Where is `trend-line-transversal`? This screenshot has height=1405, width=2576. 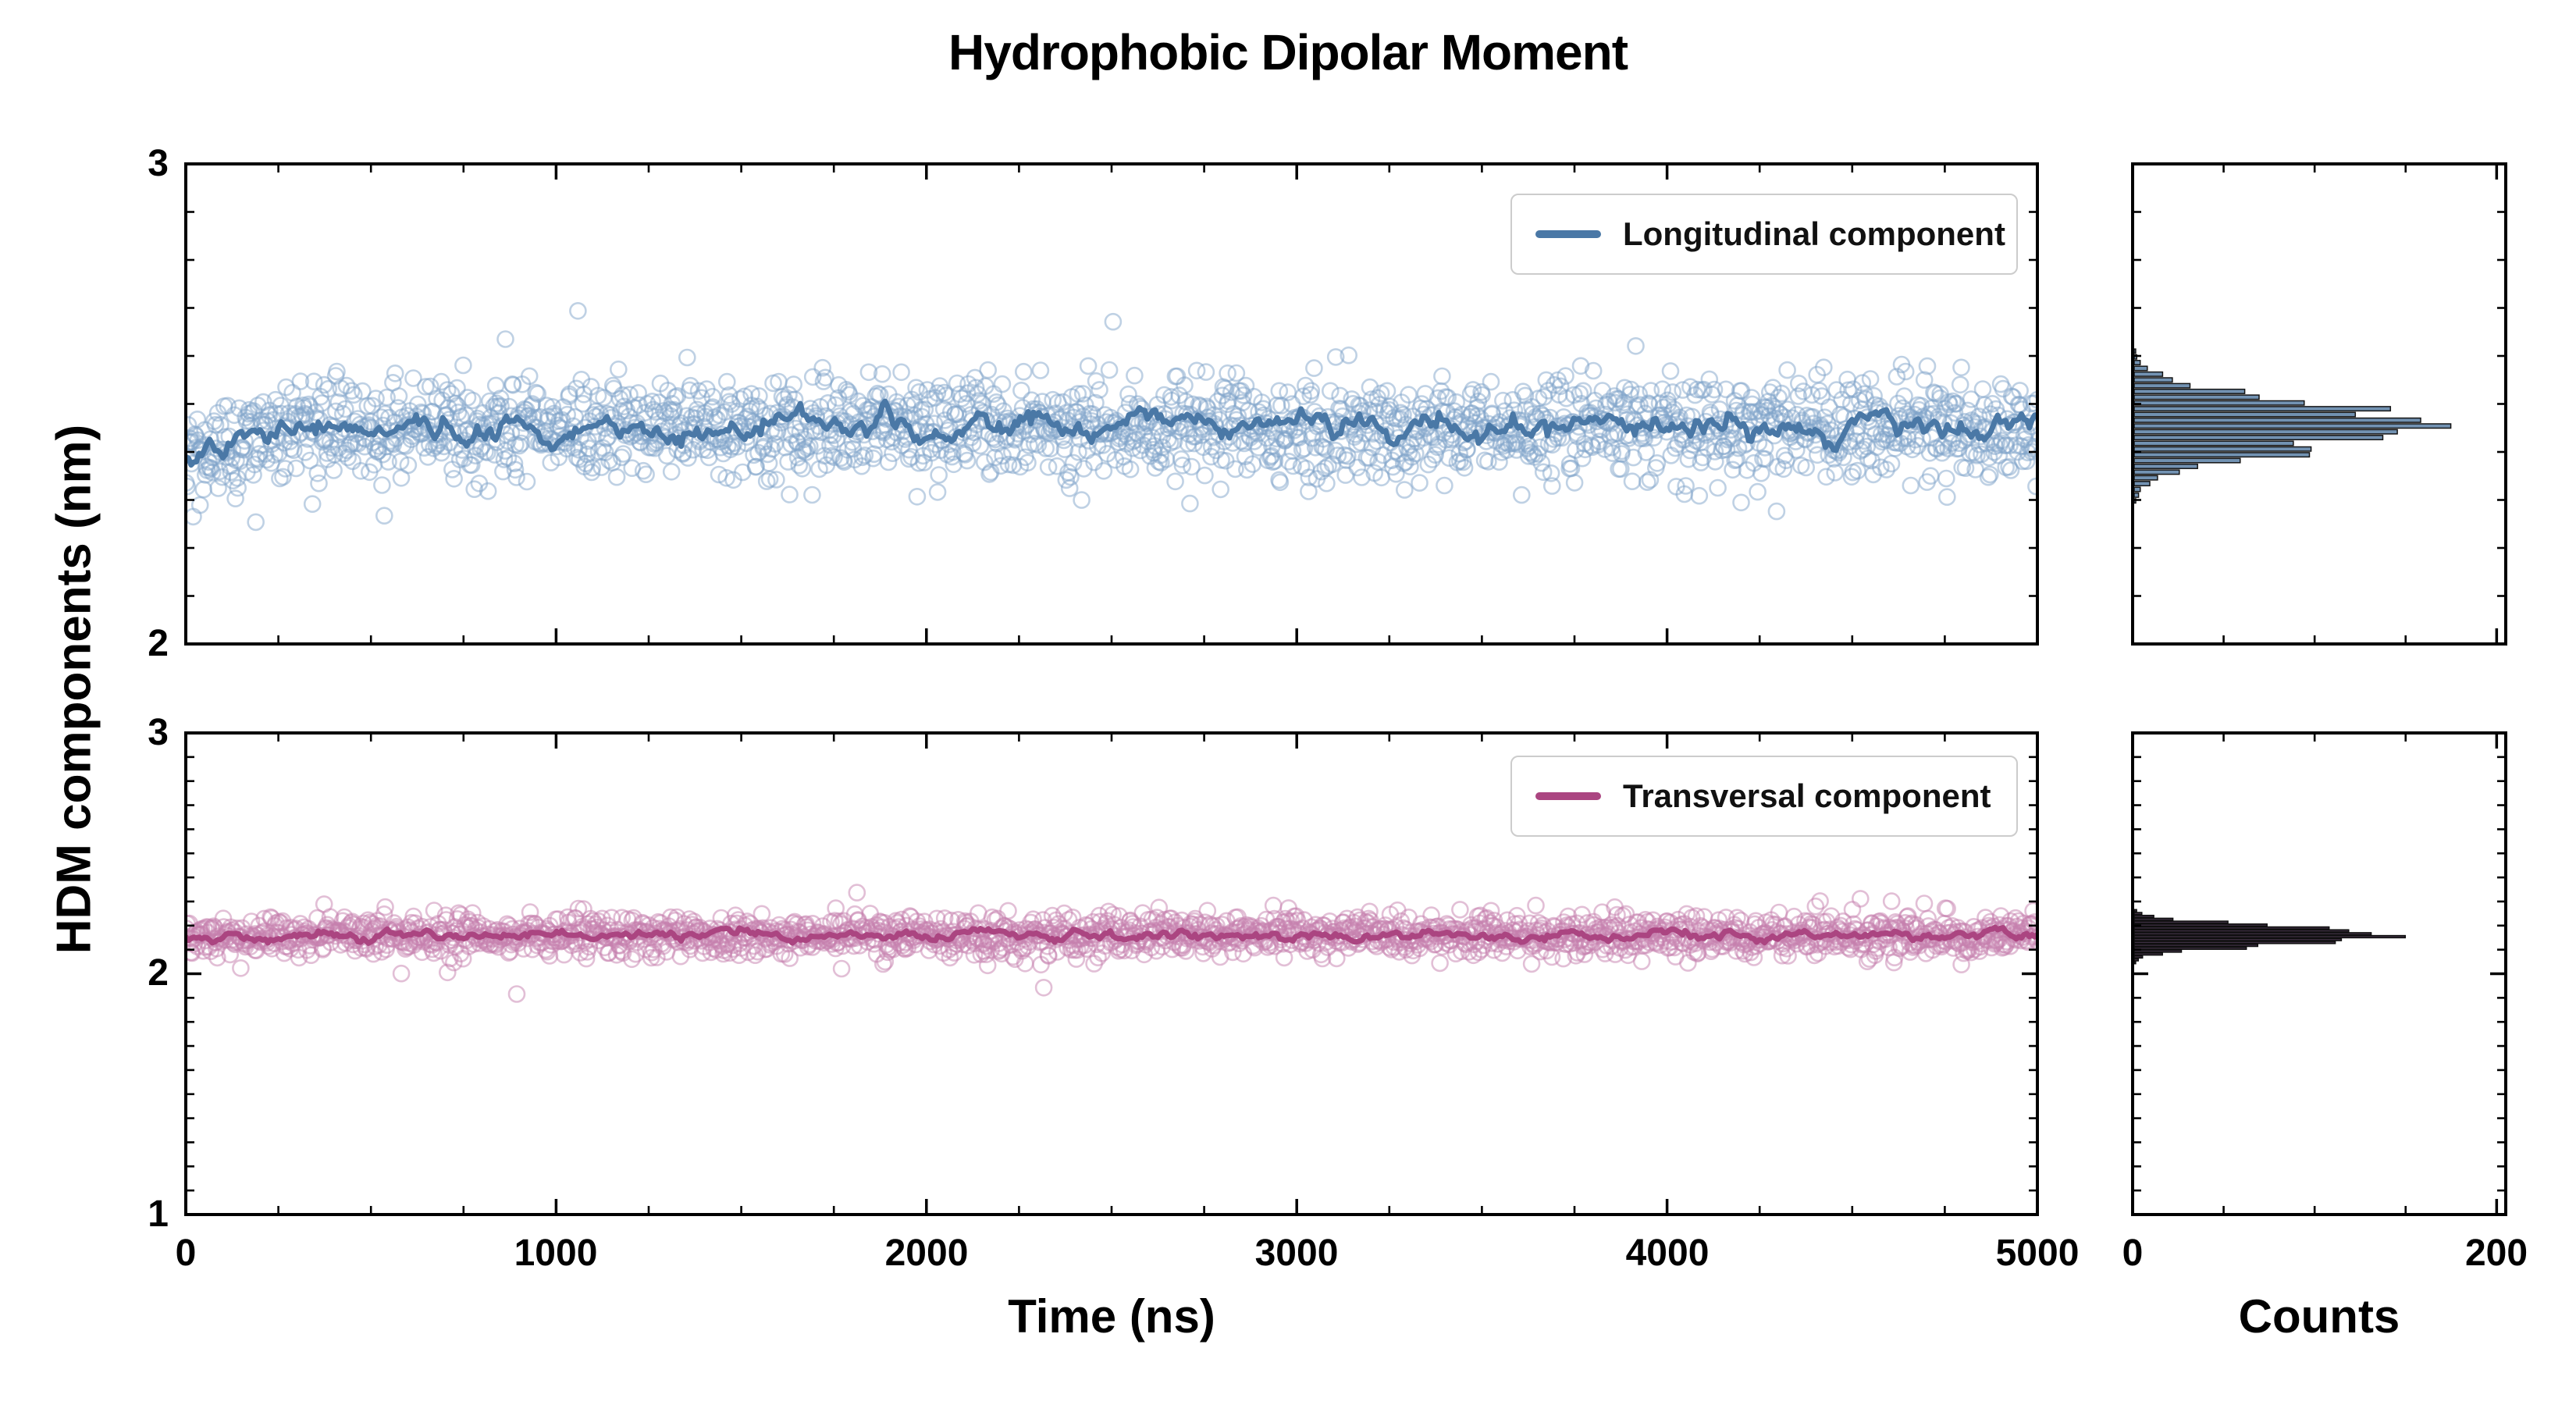 trend-line-transversal is located at coordinates (1111, 935).